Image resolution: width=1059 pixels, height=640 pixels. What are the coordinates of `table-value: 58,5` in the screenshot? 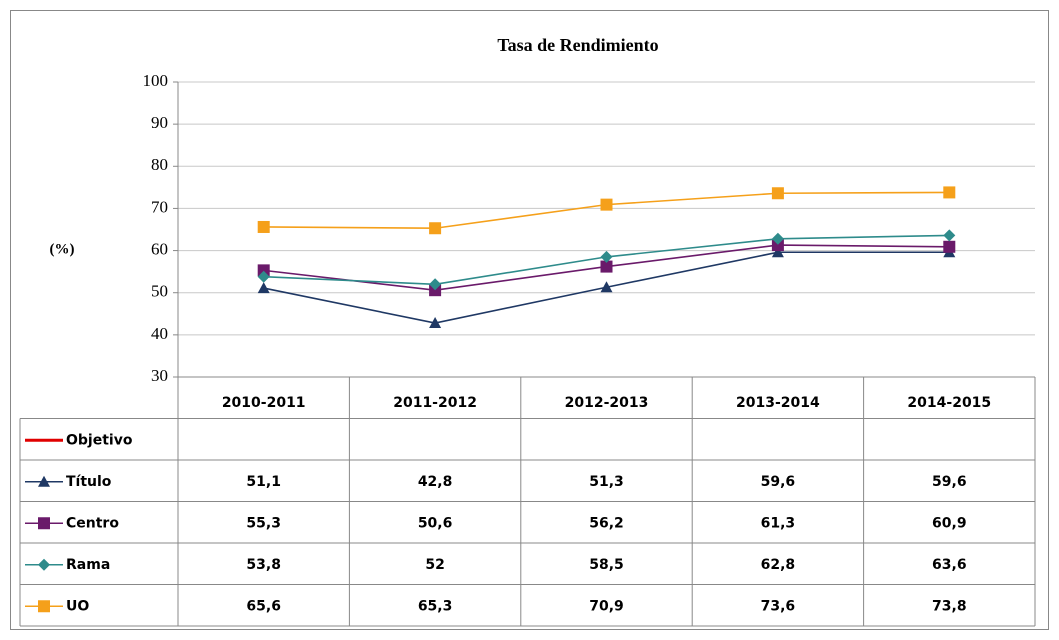 It's located at (606, 565).